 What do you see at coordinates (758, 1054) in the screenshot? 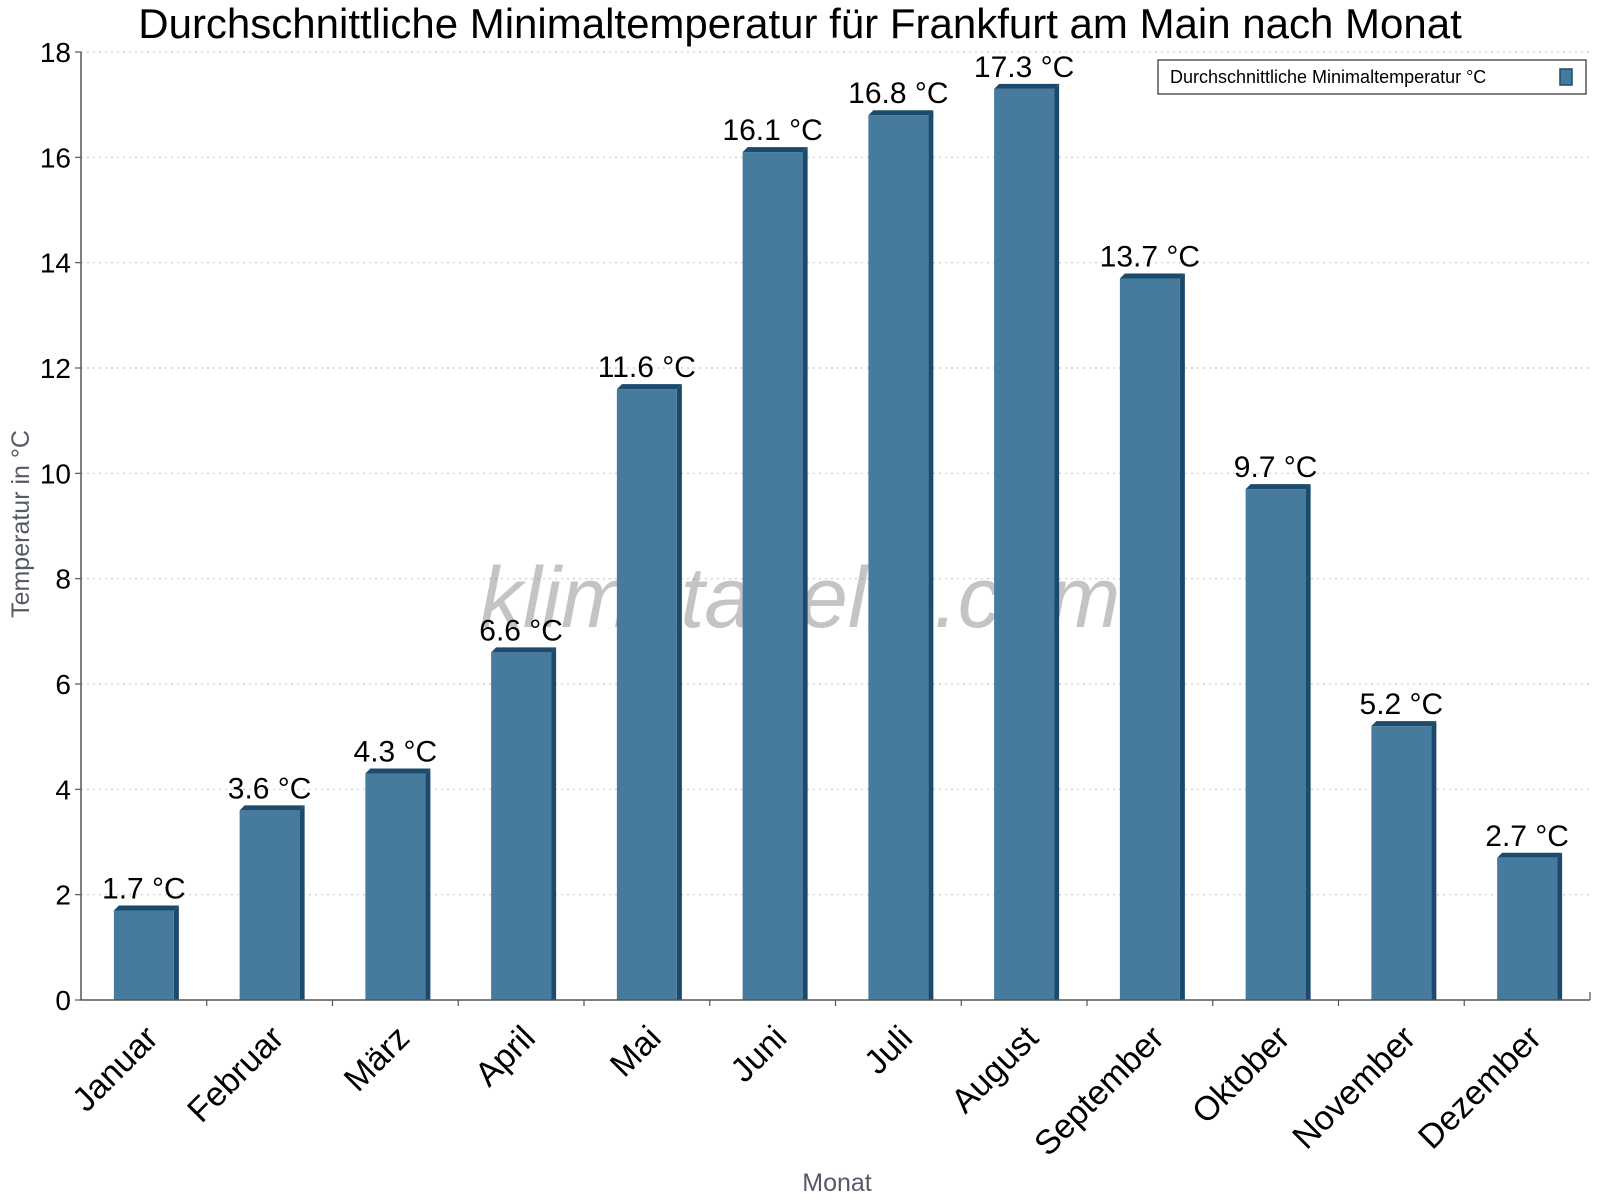
I see `x-tick-label-juni: Juni` at bounding box center [758, 1054].